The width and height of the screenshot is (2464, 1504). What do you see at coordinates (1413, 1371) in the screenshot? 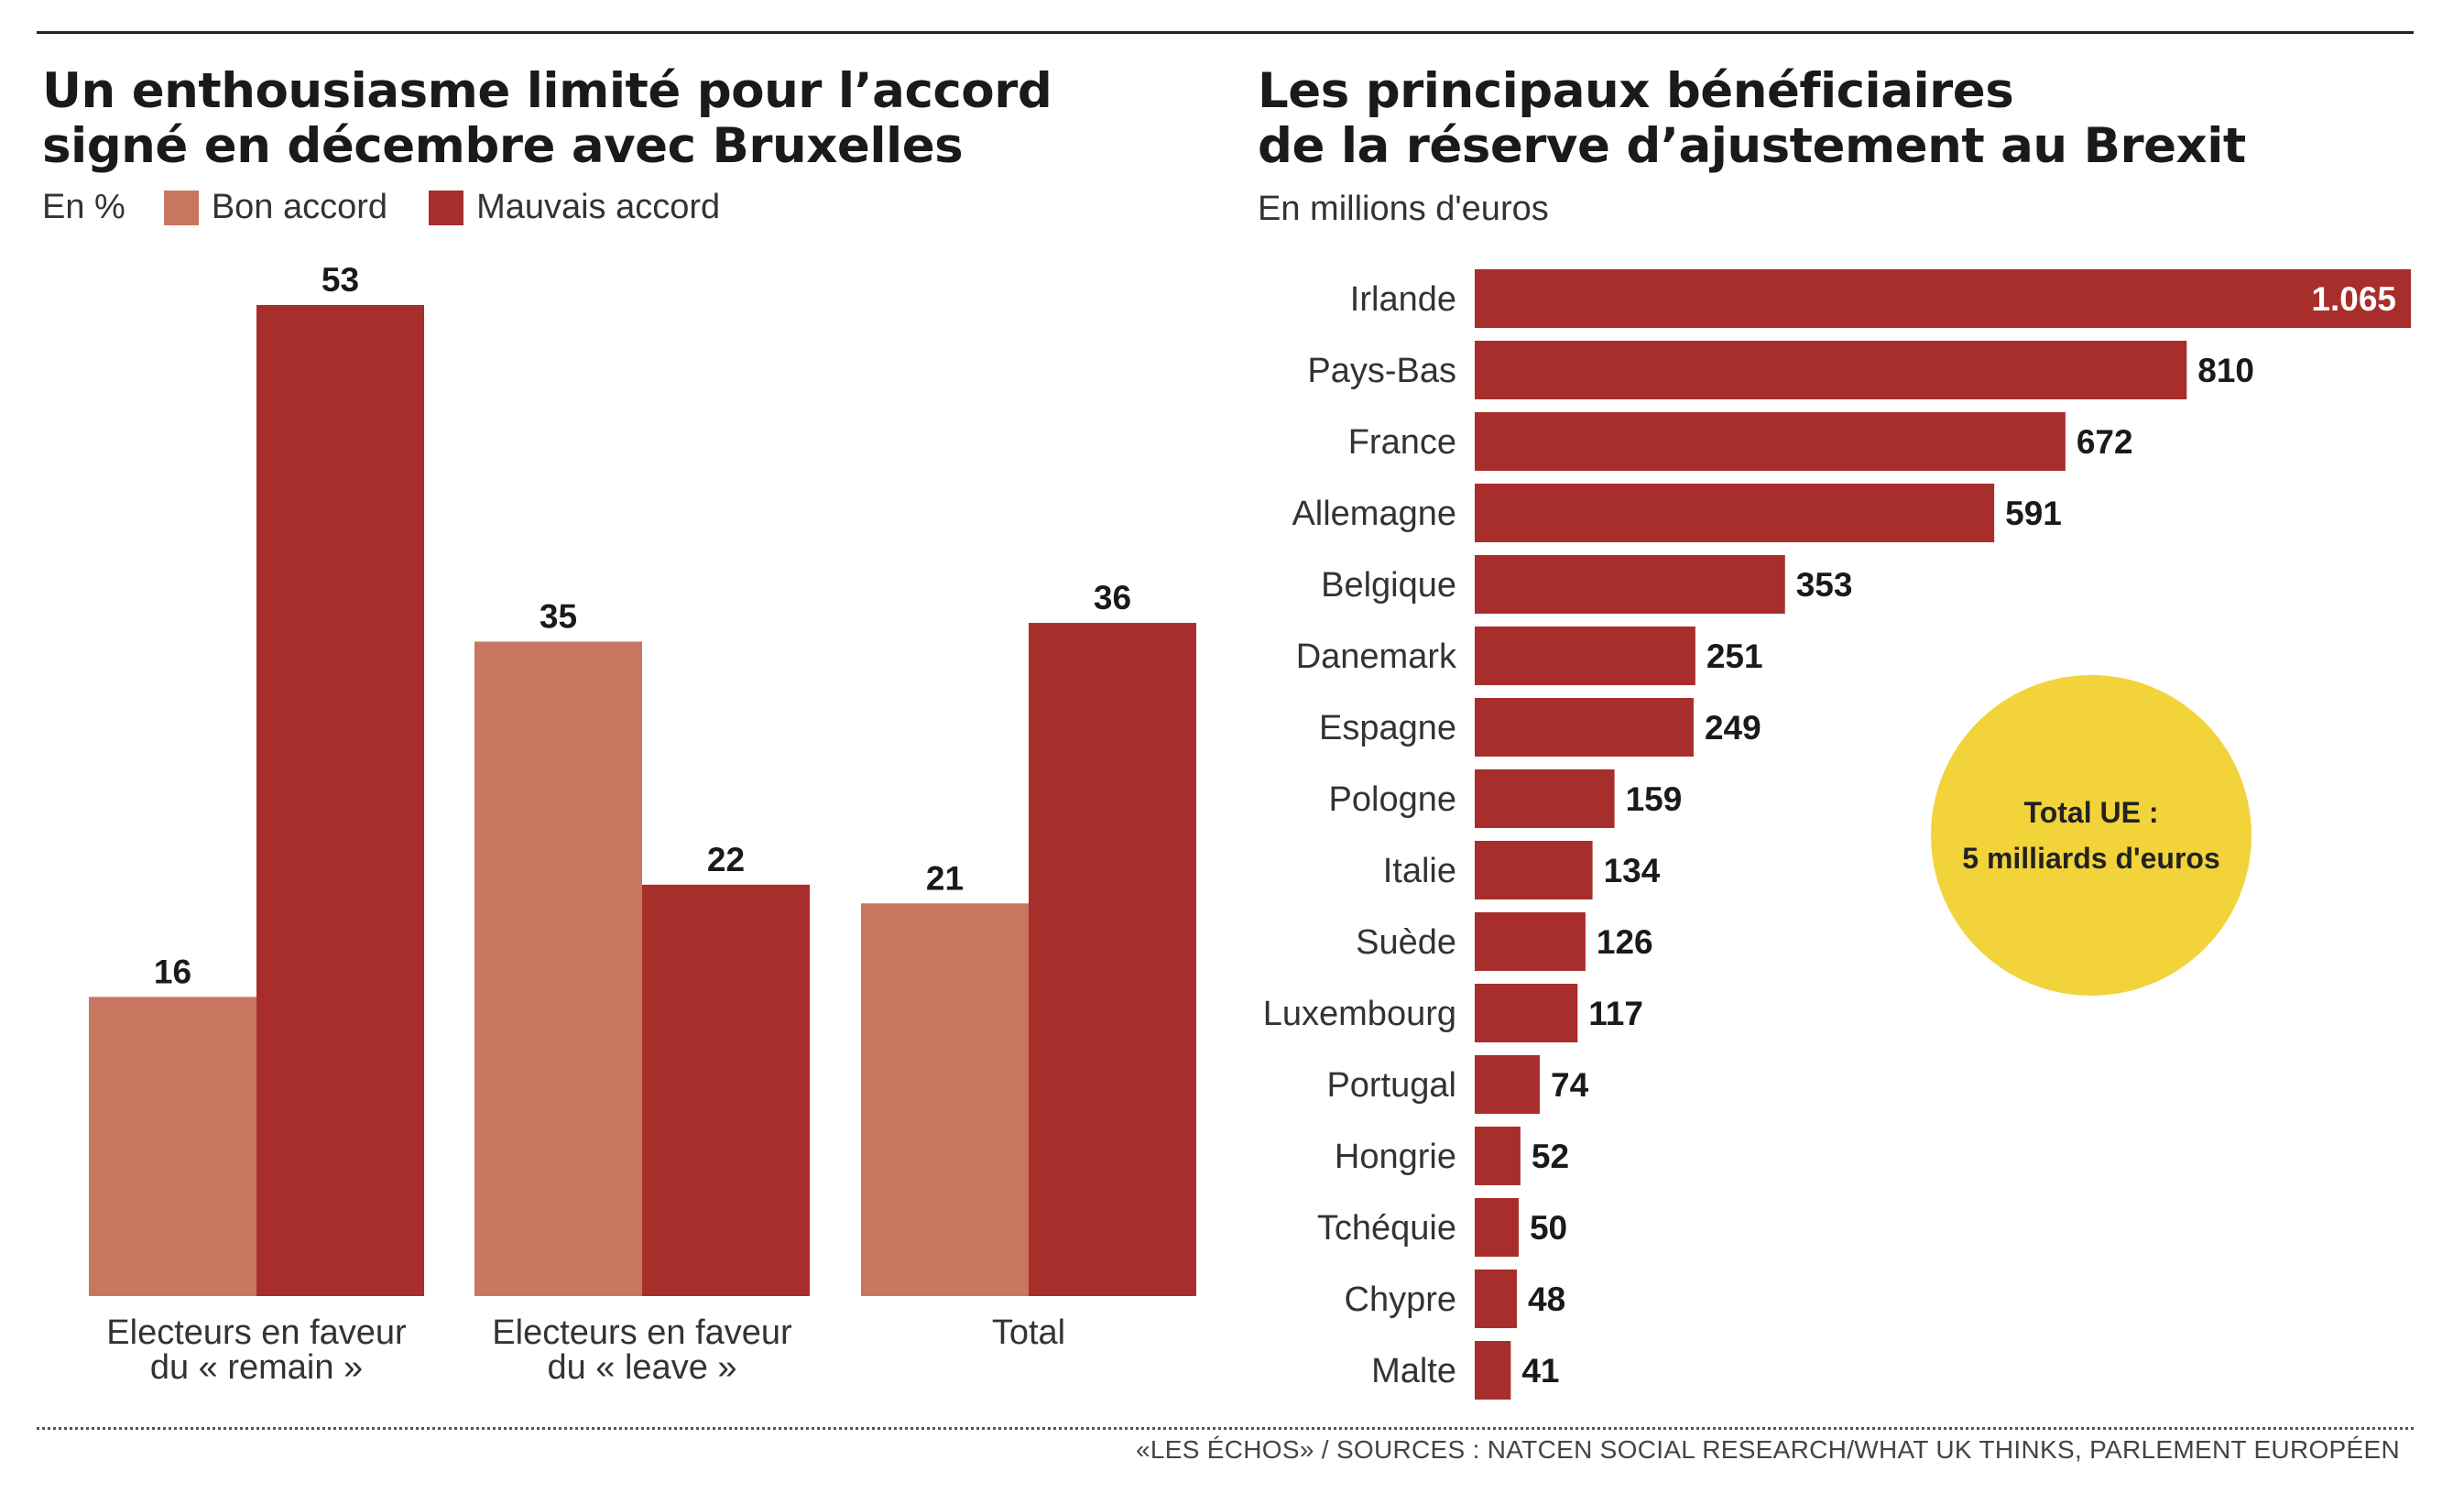
I see `category-label: Malte` at bounding box center [1413, 1371].